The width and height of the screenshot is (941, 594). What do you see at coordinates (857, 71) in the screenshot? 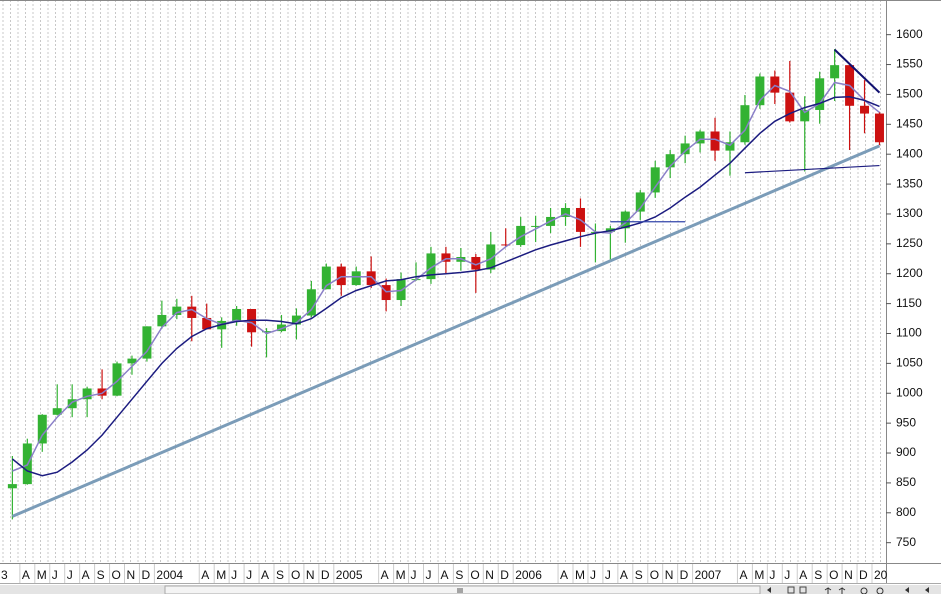
I see `trendline` at bounding box center [857, 71].